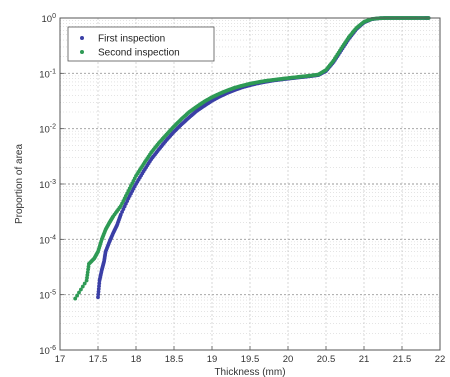  Describe the element at coordinates (98, 359) in the screenshot. I see `x-tick-label: 17.5` at that location.